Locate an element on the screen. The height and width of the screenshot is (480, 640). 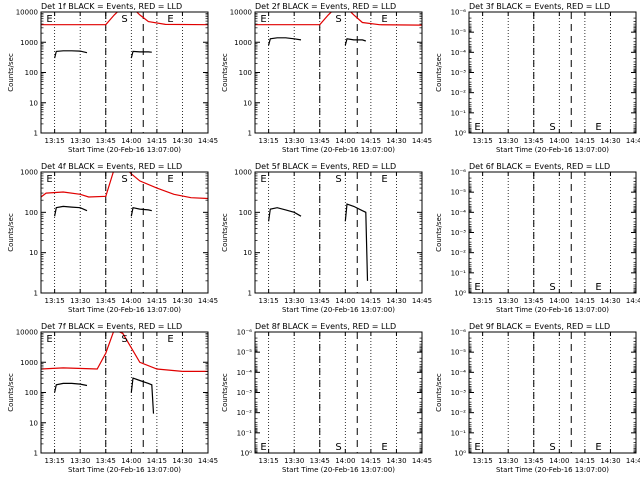
panel-title: Det 2f BLACK = Events, RED = LLD is located at coordinates (325, 6).